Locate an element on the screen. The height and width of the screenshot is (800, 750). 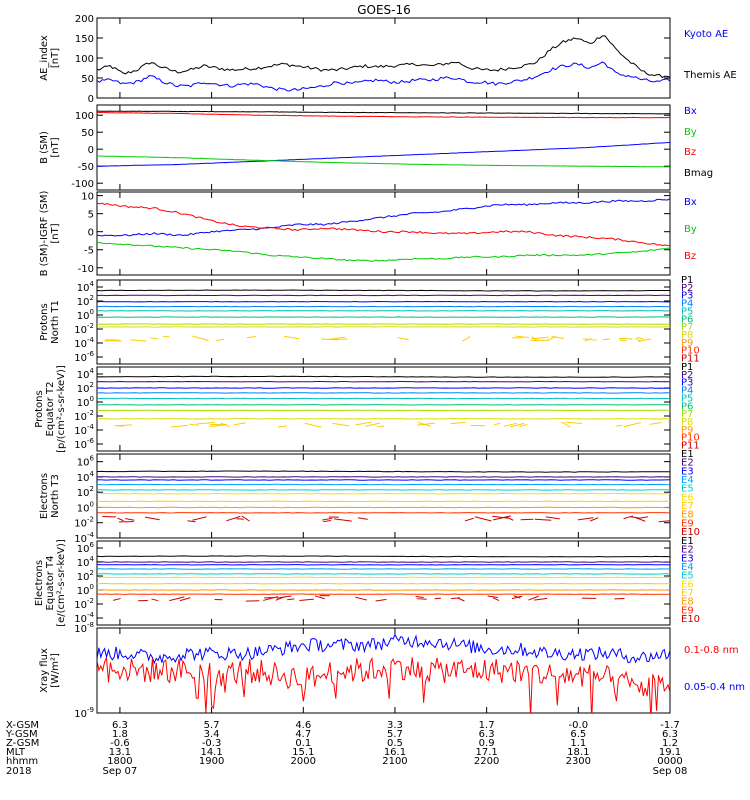
ephemeris-value: 2100 is located at coordinates (394, 761).